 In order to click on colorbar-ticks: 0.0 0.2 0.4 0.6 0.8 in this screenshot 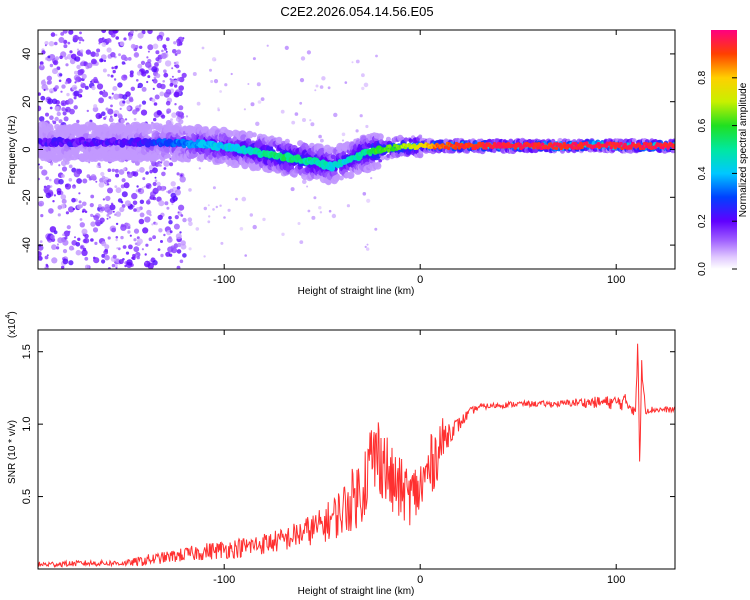, I will do `click(717, 173)`.